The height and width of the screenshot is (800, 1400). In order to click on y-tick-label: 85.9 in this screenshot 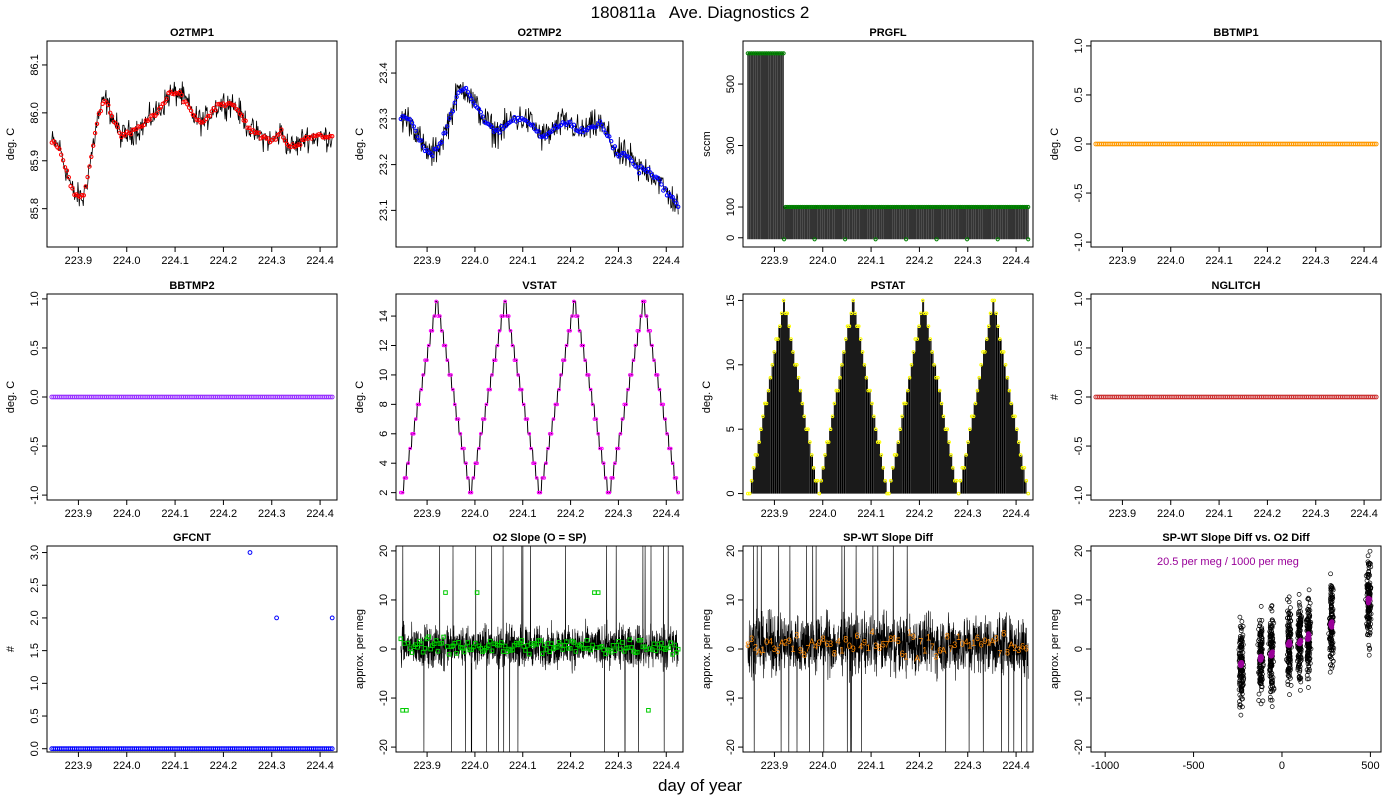, I will do `click(35, 160)`.